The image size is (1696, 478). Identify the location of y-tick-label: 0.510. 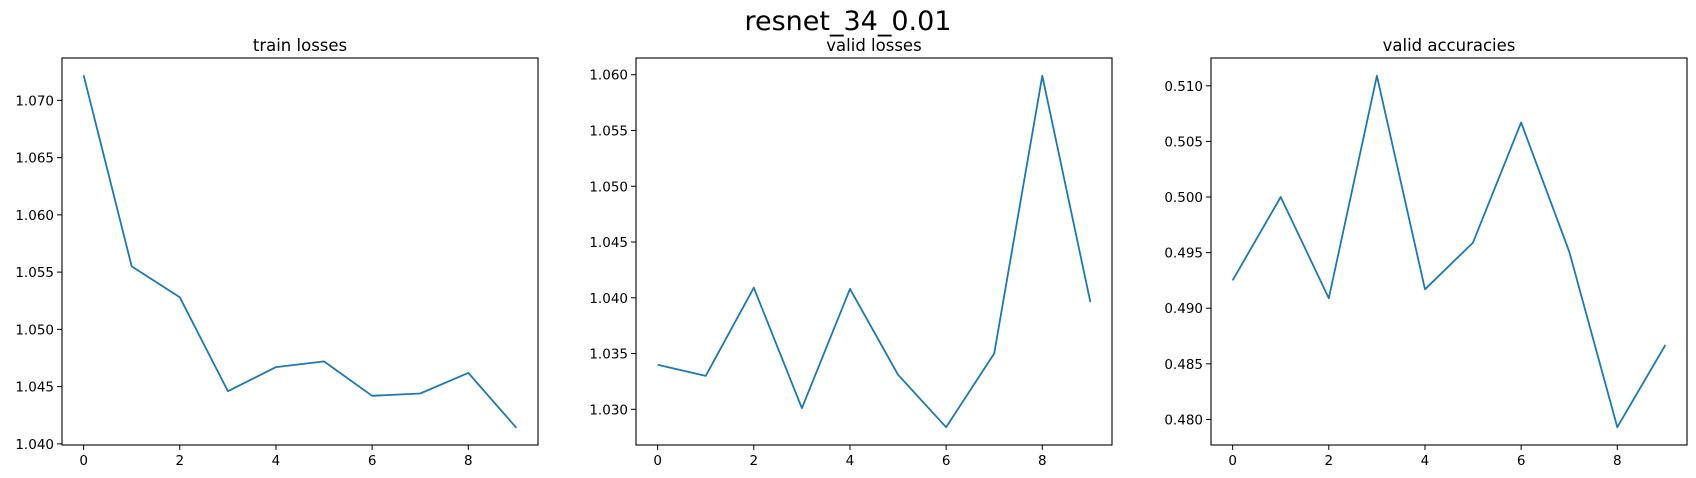
(1183, 87).